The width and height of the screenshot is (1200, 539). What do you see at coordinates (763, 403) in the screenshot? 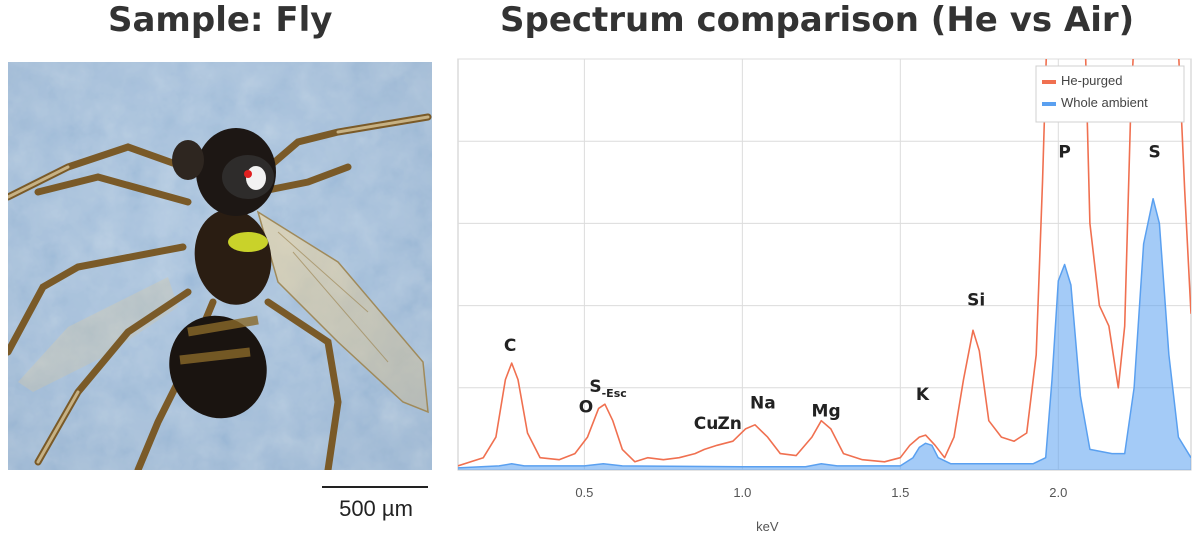
I see `peak-label-na: Na` at bounding box center [763, 403].